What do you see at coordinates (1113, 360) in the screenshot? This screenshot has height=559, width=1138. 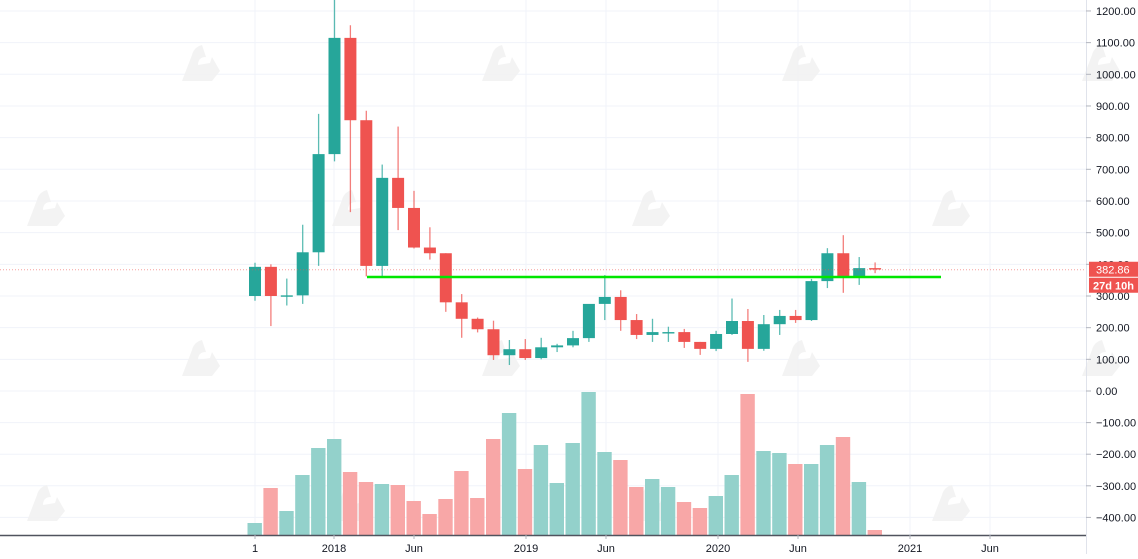 I see `price-tick-label: 100.00` at bounding box center [1113, 360].